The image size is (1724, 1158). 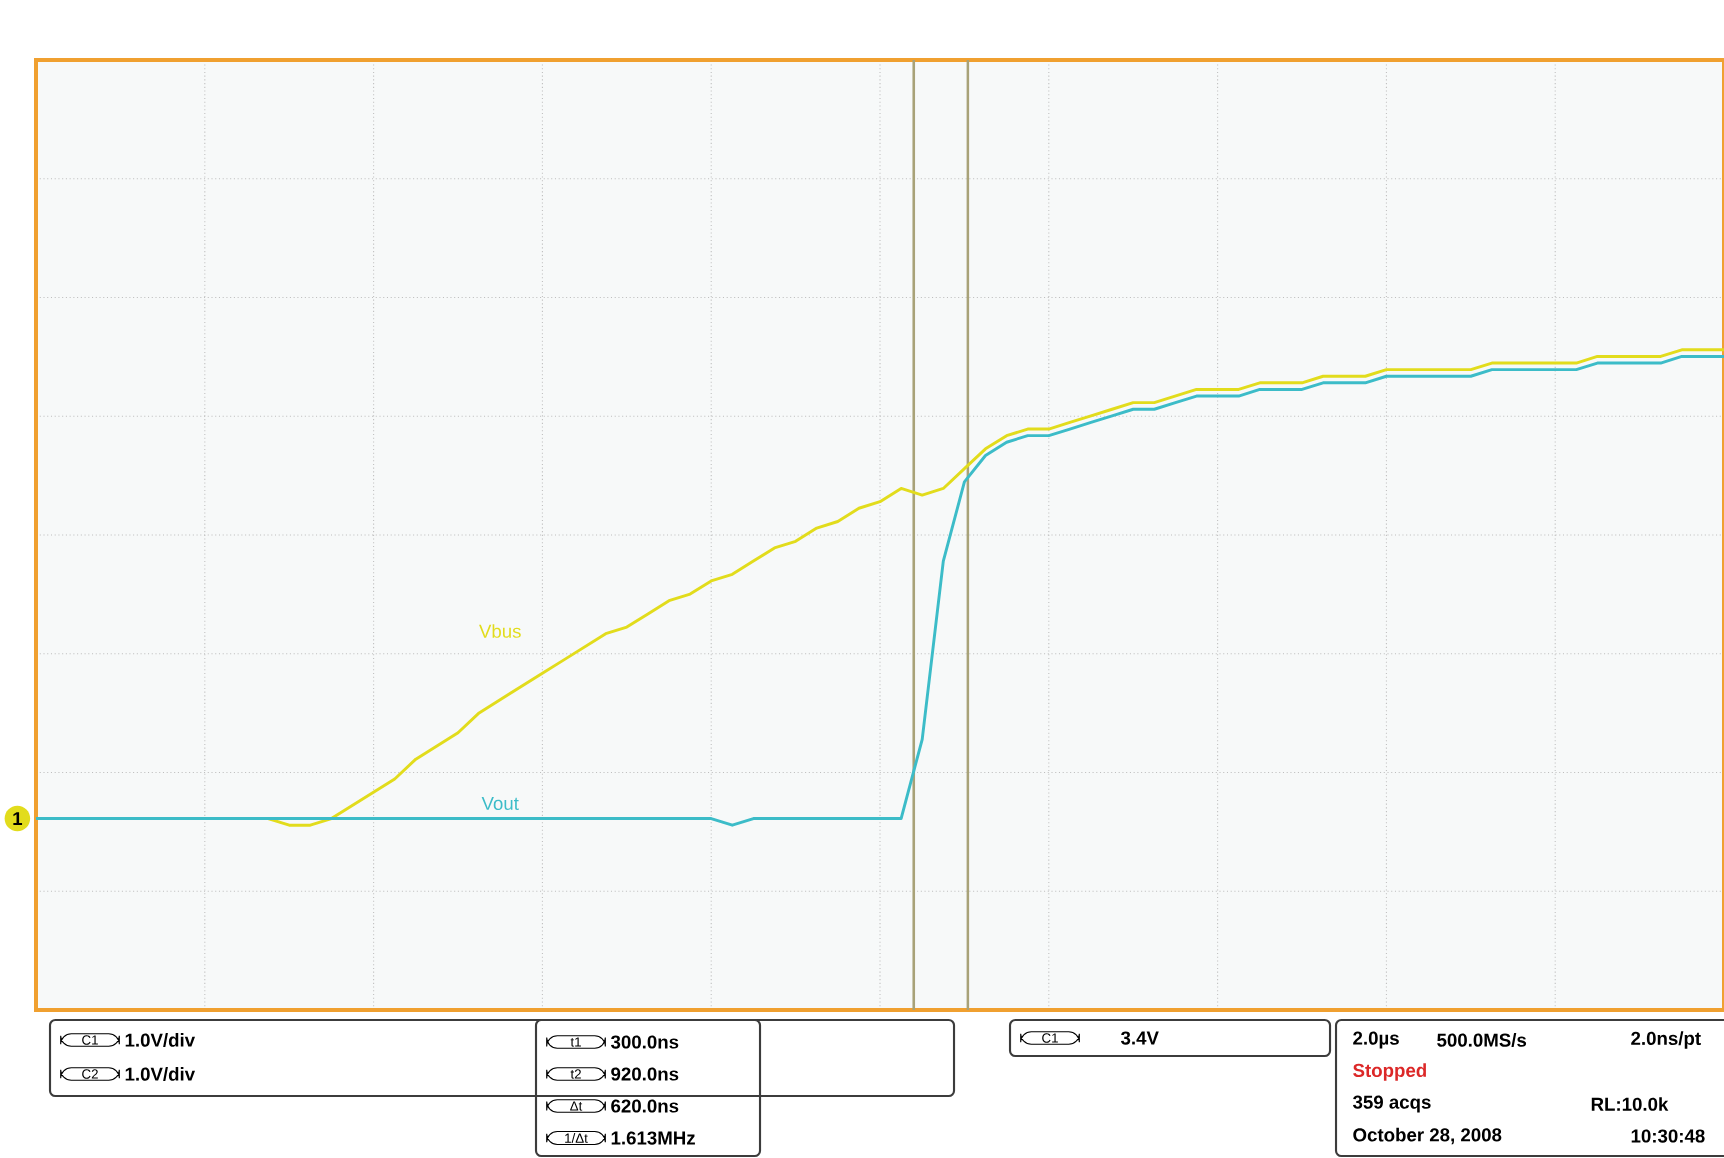 I want to click on text: 500.0MS/s, so click(x=1482, y=1040).